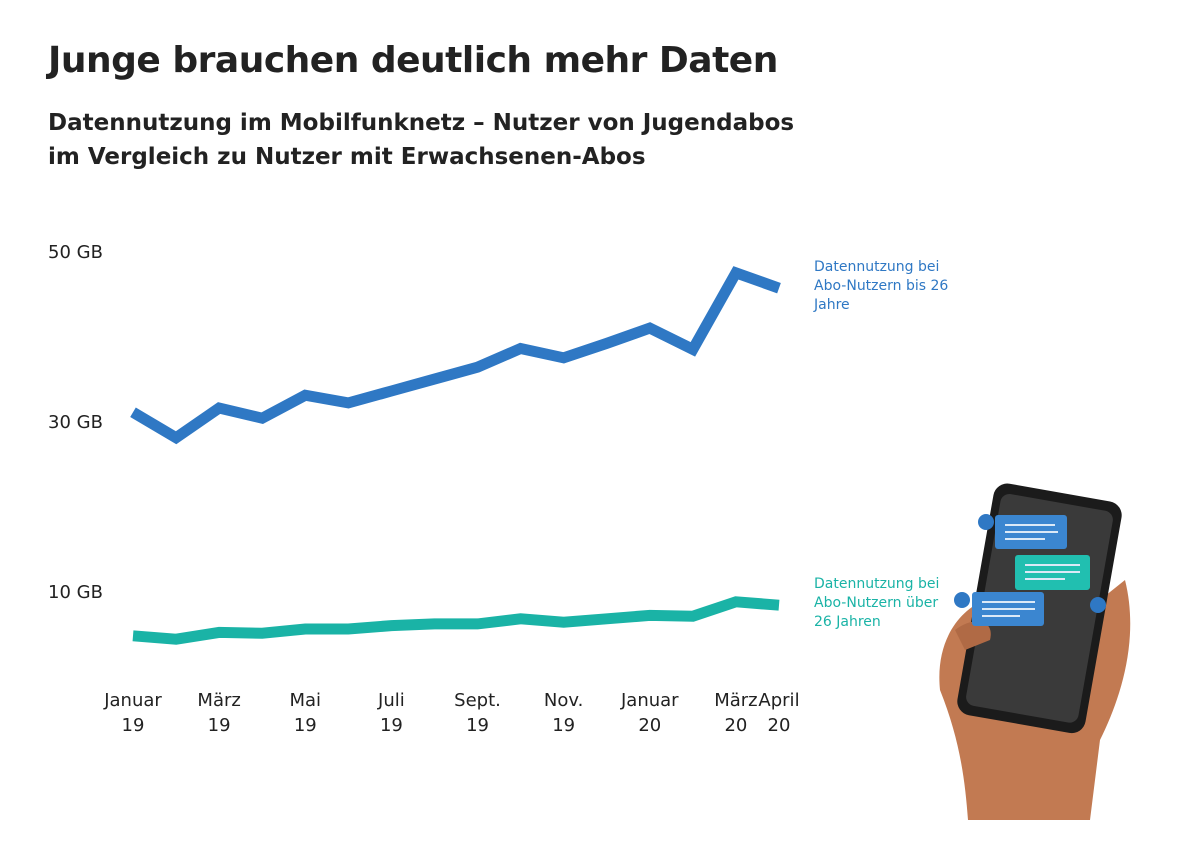 Image resolution: width=1200 pixels, height=851 pixels. I want to click on y-tick-label: 50 GB, so click(75, 252).